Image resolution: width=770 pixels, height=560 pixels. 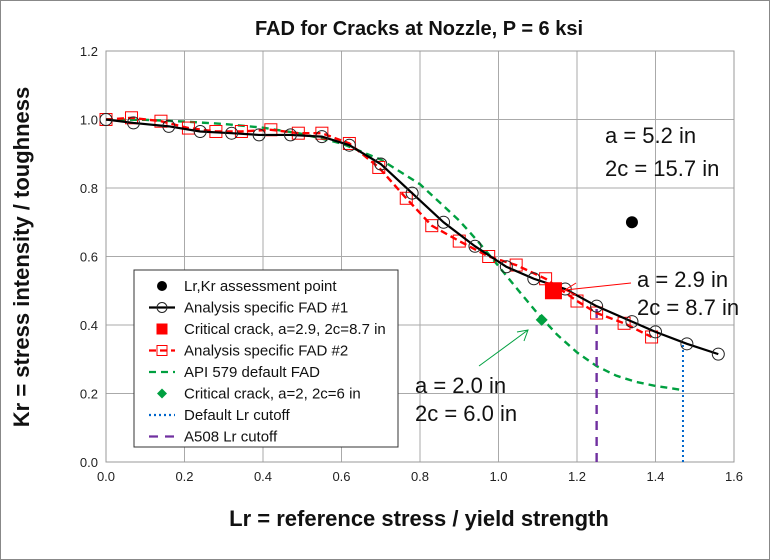 I want to click on series-lr-kr-assessment-point, so click(x=631, y=222).